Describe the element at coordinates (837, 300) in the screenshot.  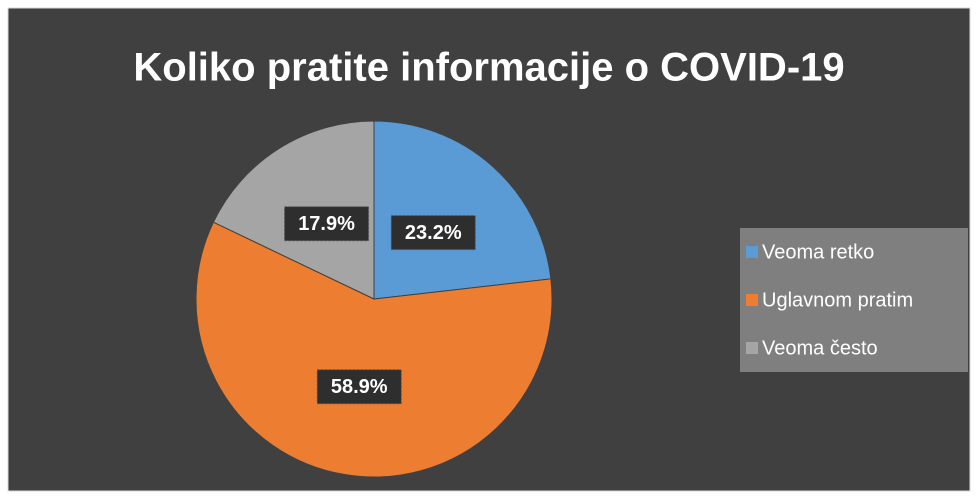
I see `legend-label: Uglavnom pratim` at that location.